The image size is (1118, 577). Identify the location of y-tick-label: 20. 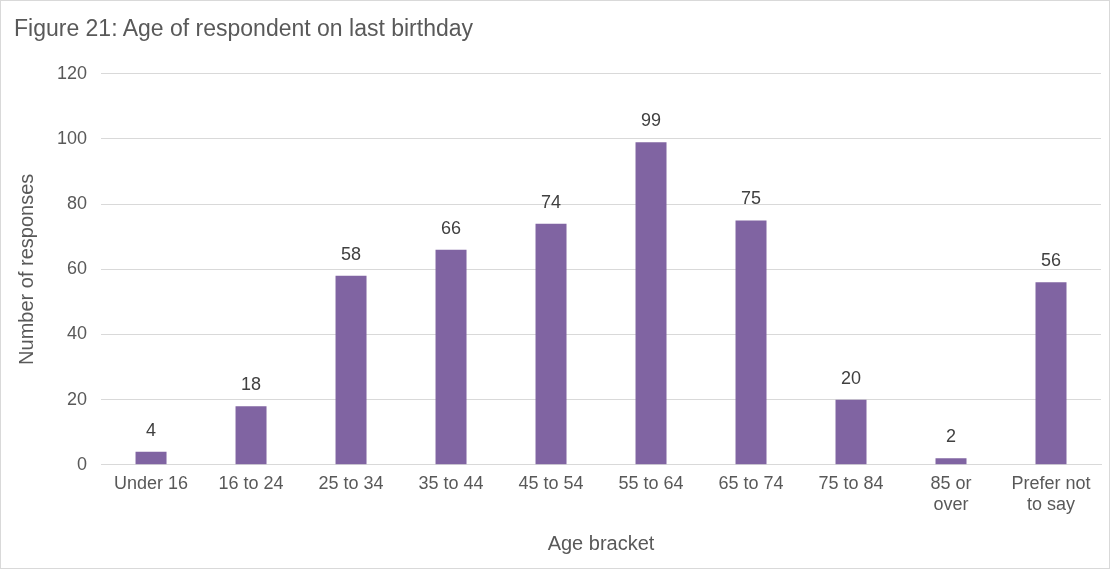
(77, 398).